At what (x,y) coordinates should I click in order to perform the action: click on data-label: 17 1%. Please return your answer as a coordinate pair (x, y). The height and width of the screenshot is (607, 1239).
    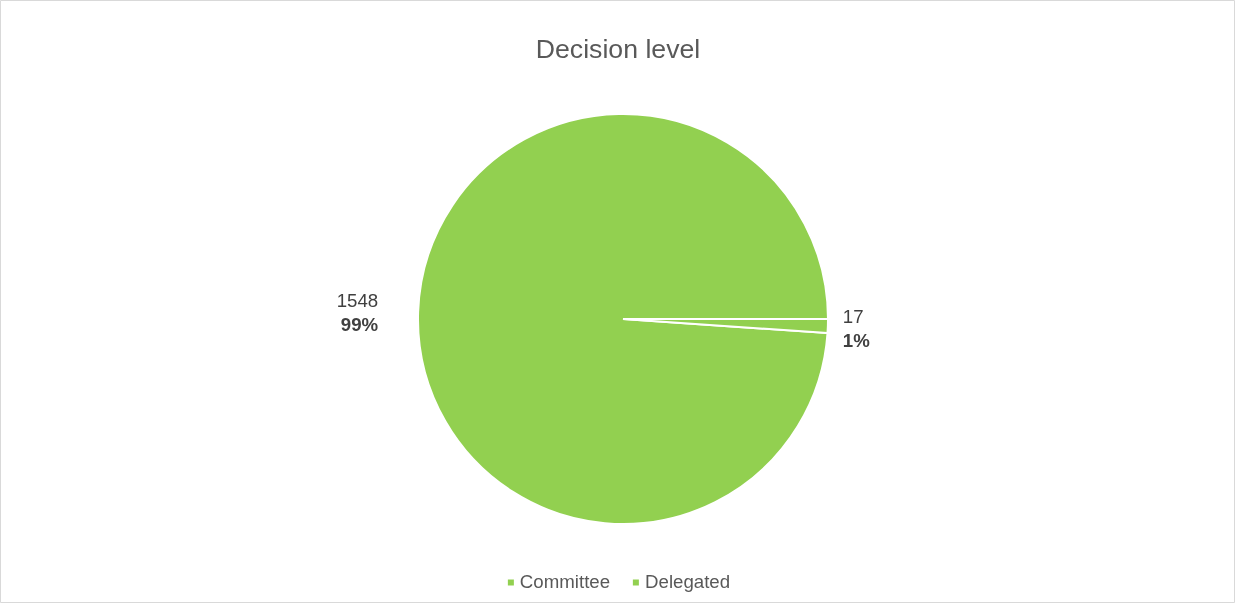
    Looking at the image, I should click on (856, 329).